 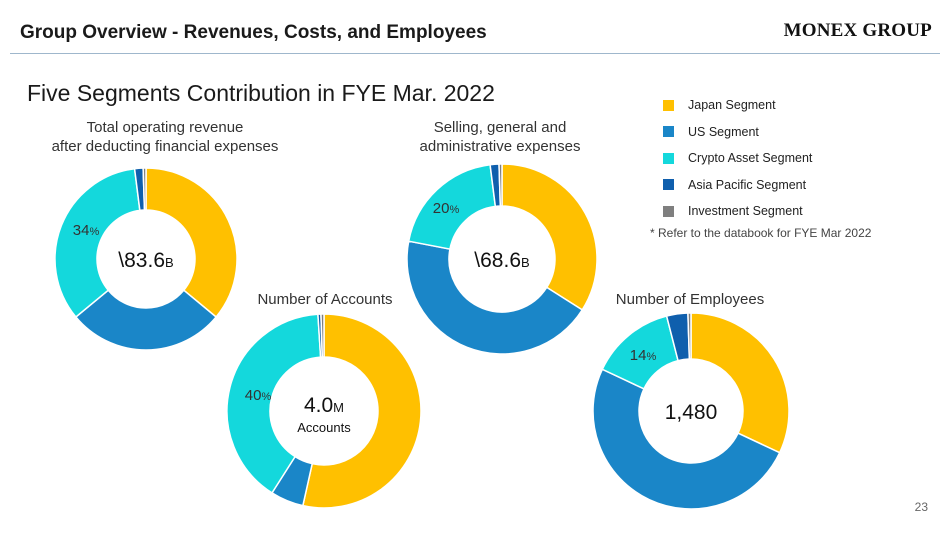 What do you see at coordinates (549, 237) in the screenshot?
I see `sga-slice-japan` at bounding box center [549, 237].